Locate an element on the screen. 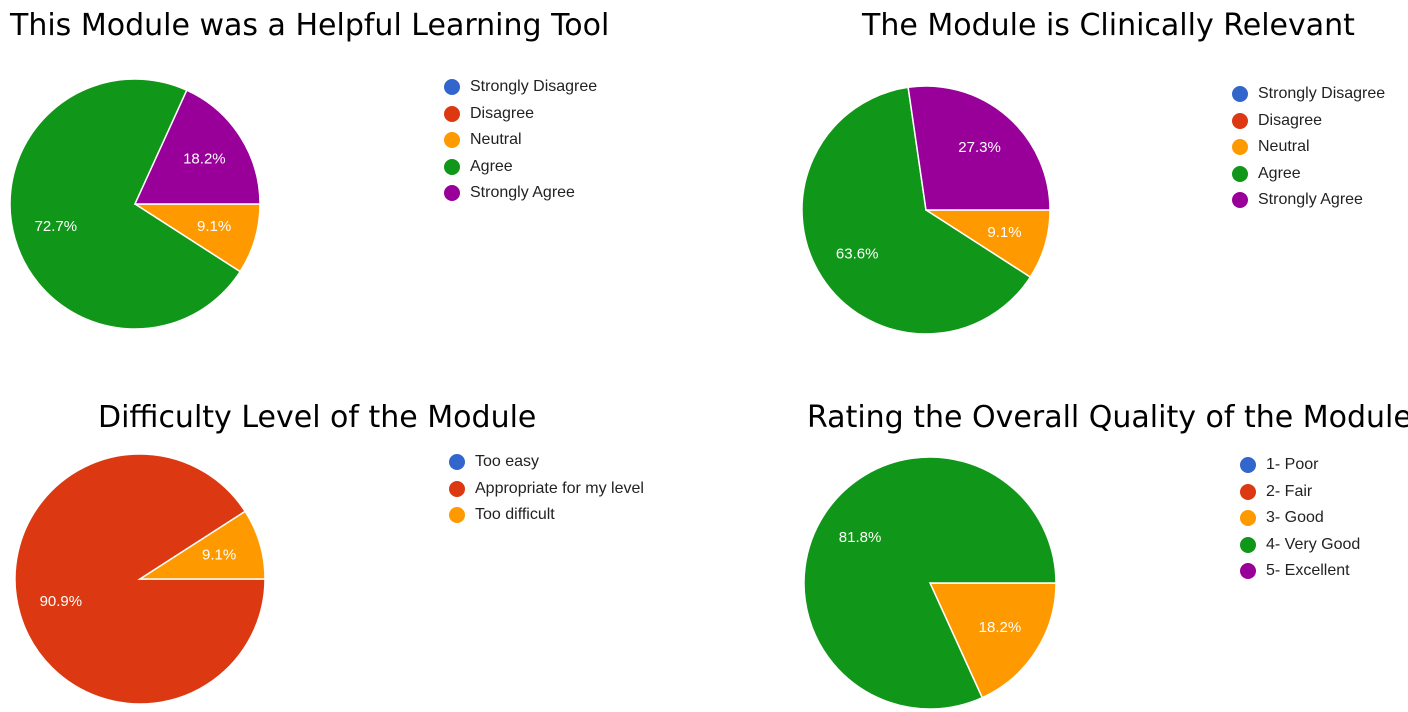  pie-slice-4-very-good is located at coordinates (930, 583).